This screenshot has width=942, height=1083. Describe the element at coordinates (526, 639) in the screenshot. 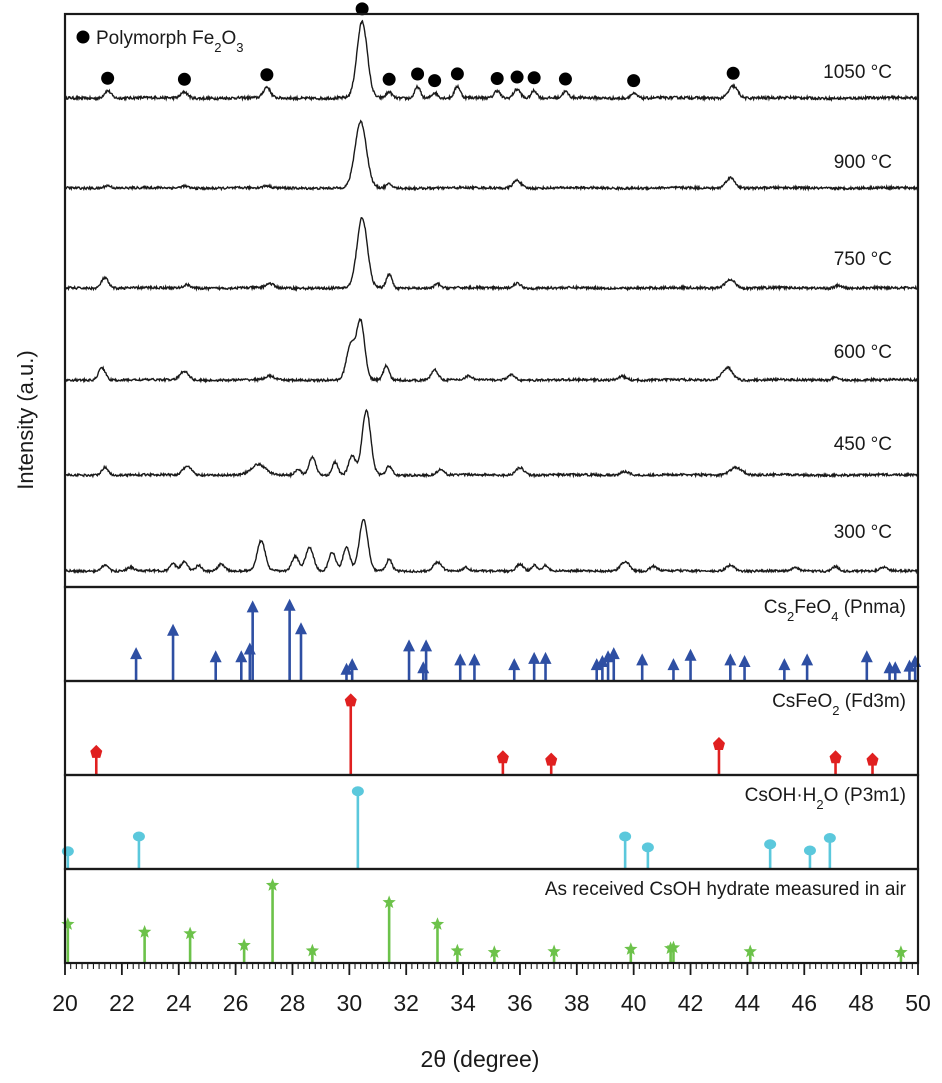

I see `reference-pattern-0: Cs2FeO4 (Pnma)` at that location.